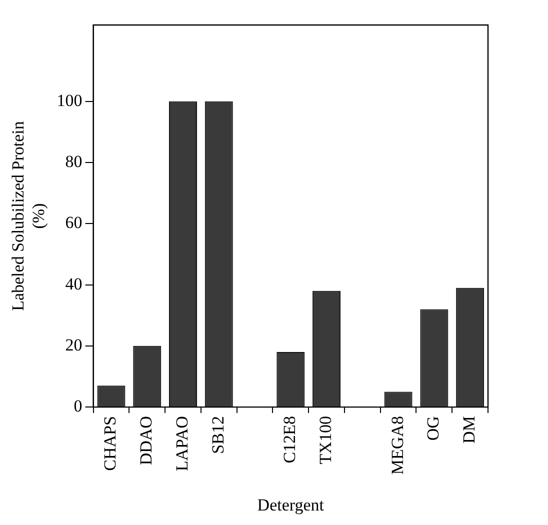  I want to click on x-tick-label: CHAPS, so click(110, 443).